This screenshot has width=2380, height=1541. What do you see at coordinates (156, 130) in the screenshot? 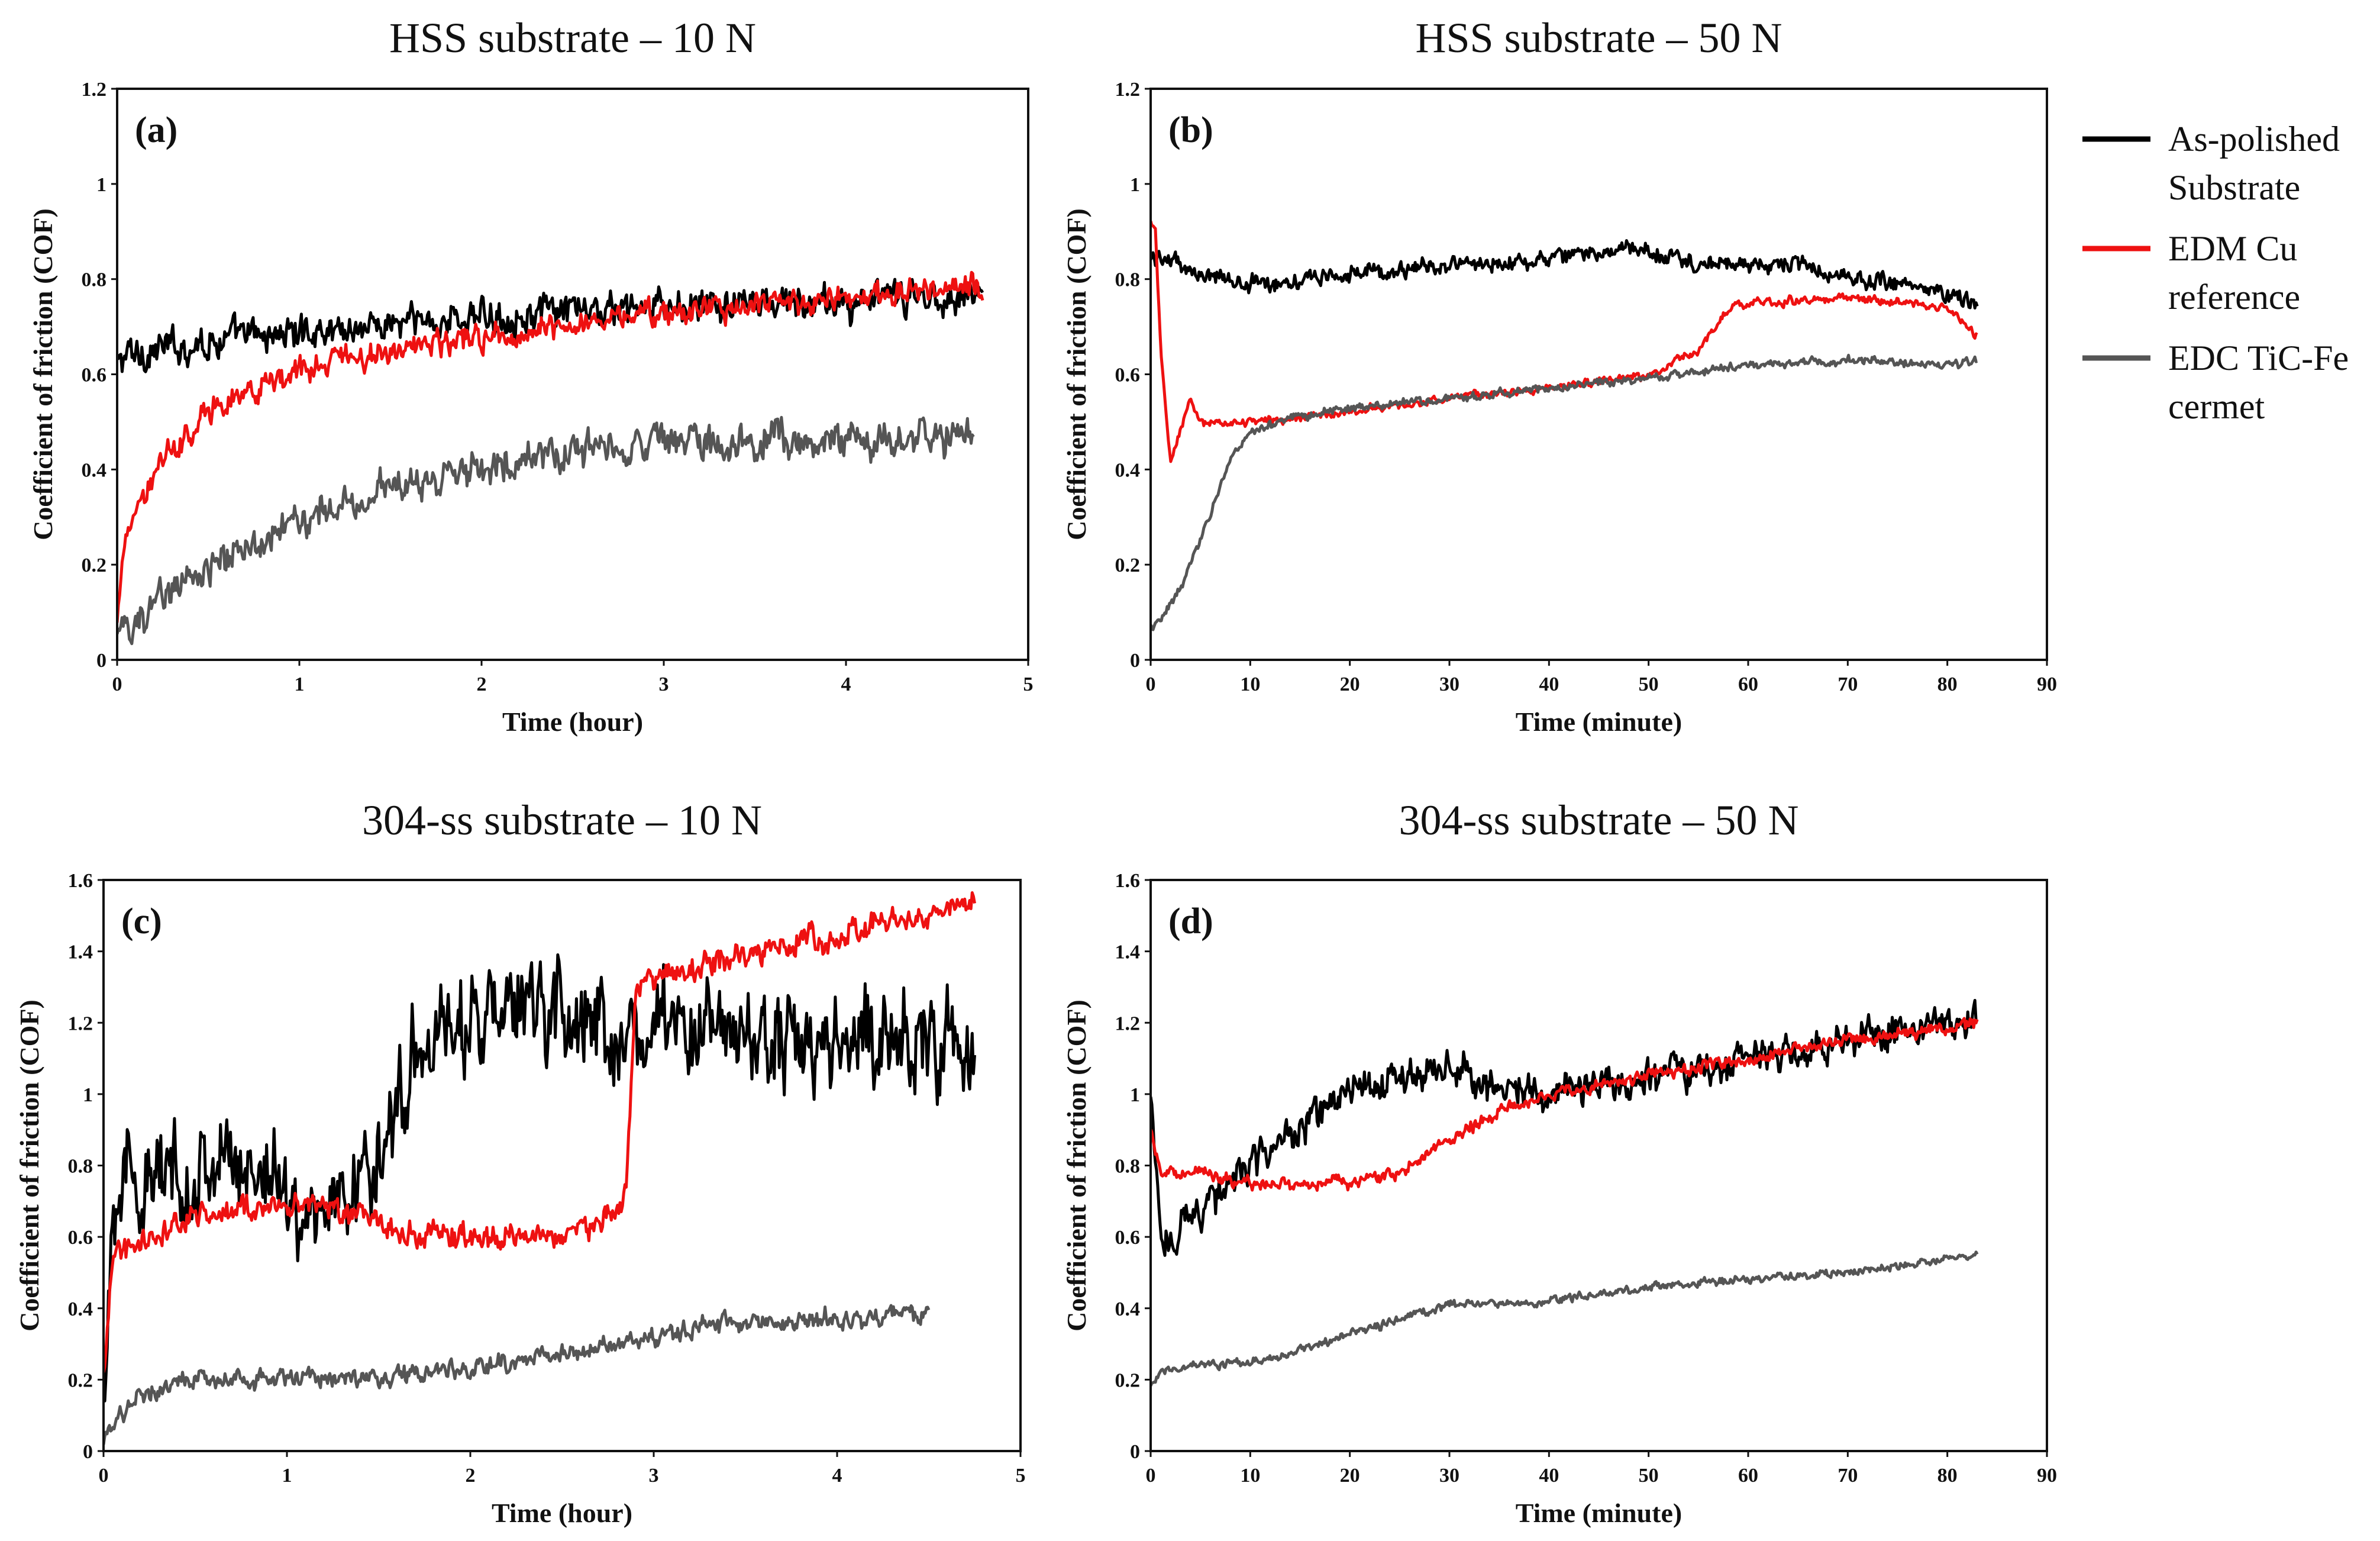
I see `panel-label: (a)` at bounding box center [156, 130].